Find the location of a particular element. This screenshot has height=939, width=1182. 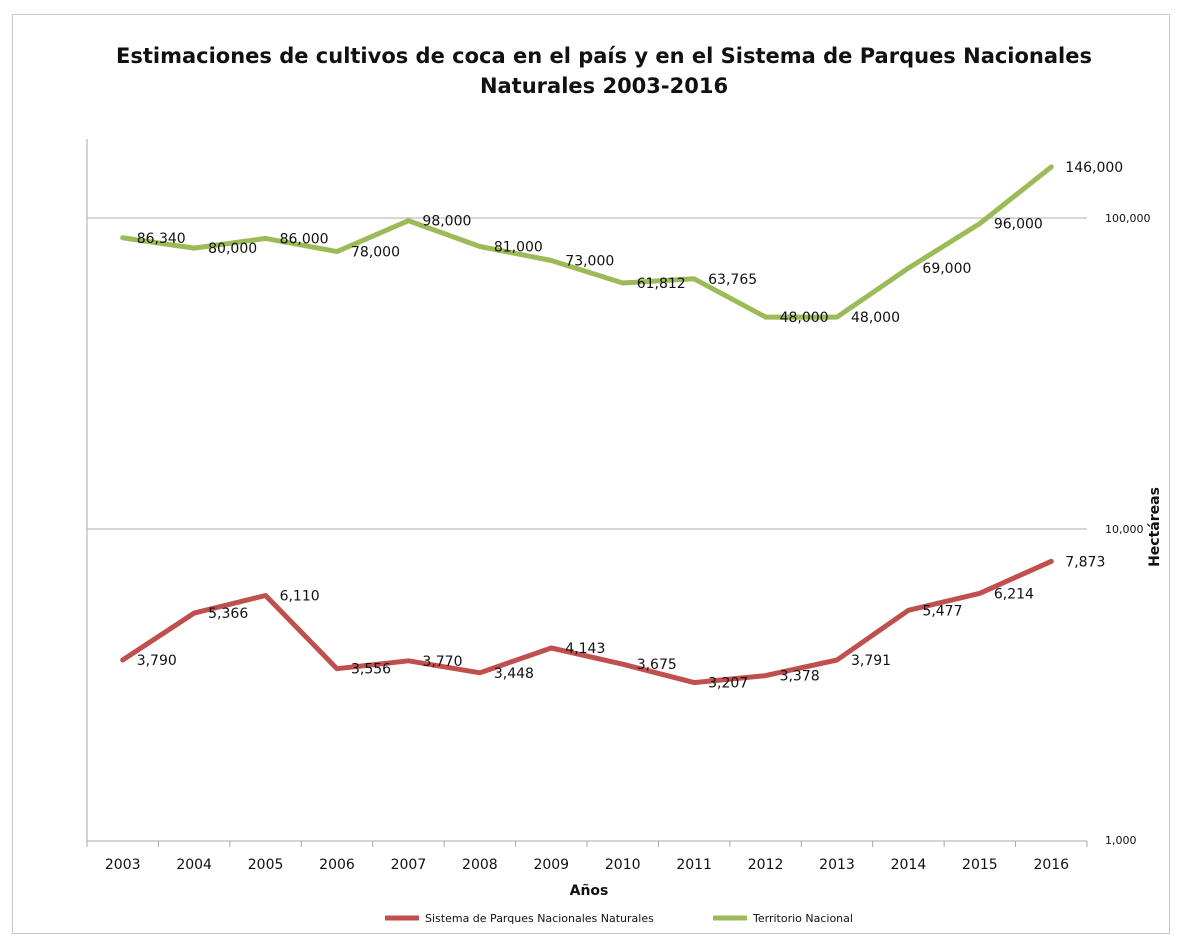

y-tick-labels: 1,000 10,000 100,000 is located at coordinates (1128, 529).